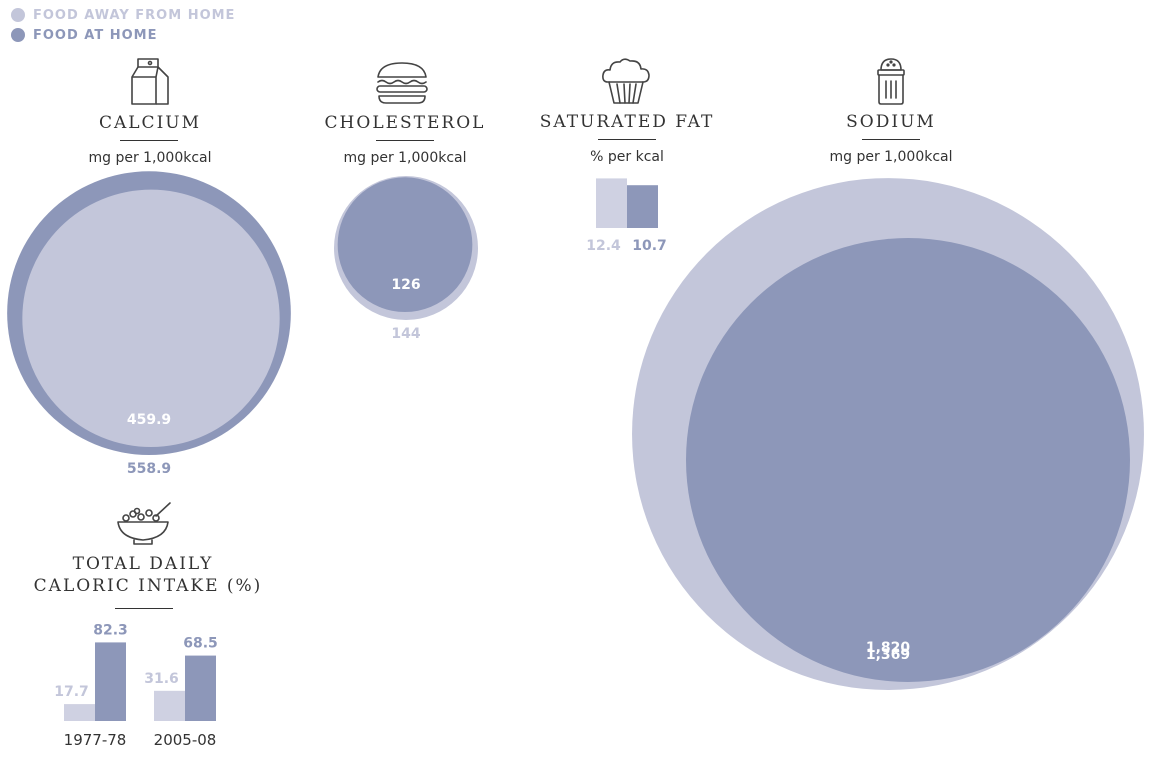 This screenshot has width=1150, height=758. What do you see at coordinates (405, 123) in the screenshot?
I see `cholesterol-title: CHOLESTEROL` at bounding box center [405, 123].